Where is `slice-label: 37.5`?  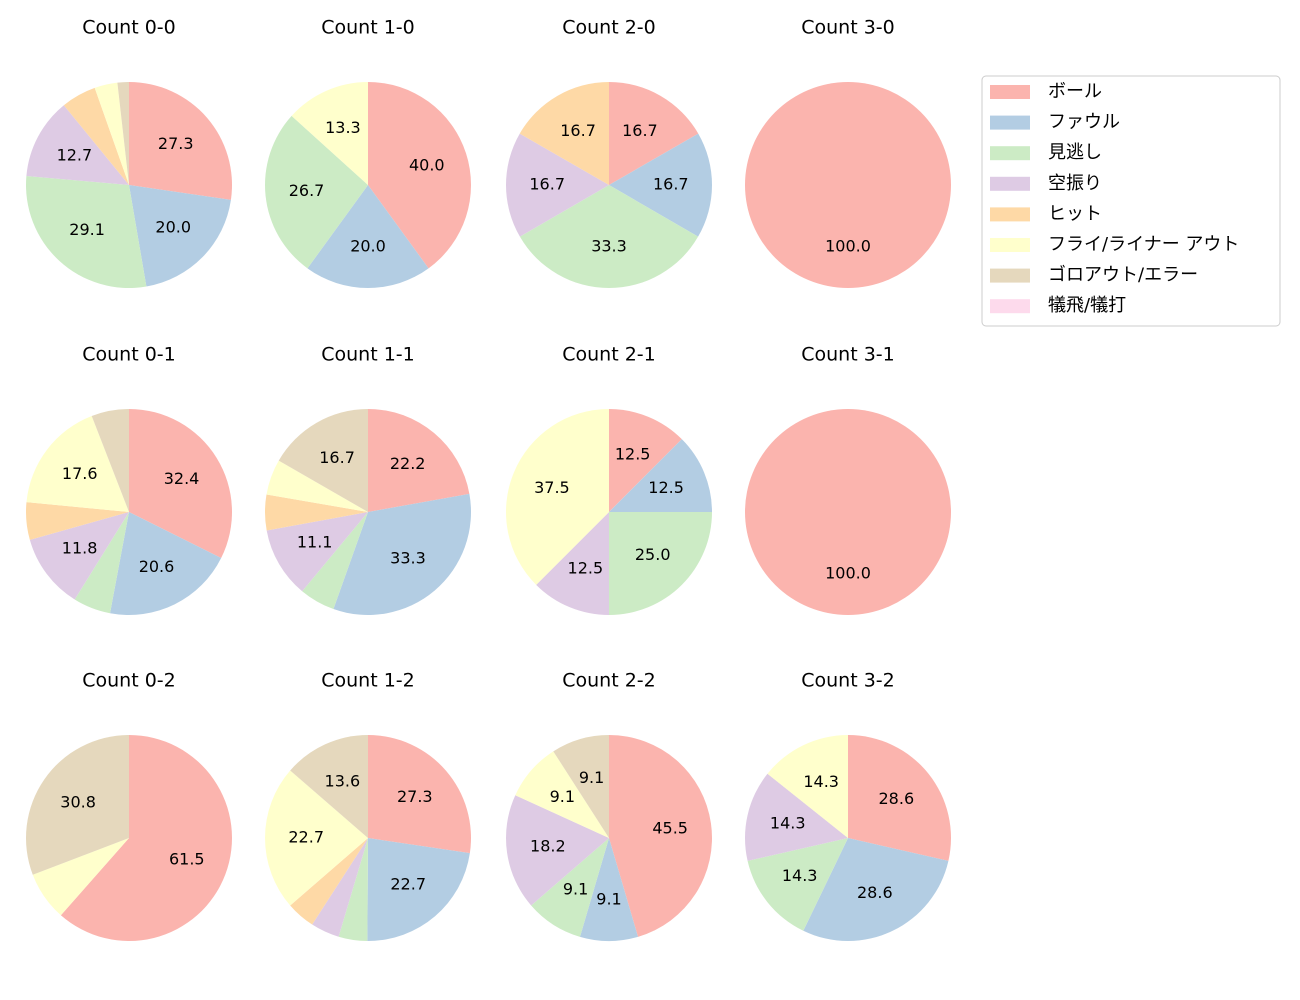 slice-label: 37.5 is located at coordinates (552, 487).